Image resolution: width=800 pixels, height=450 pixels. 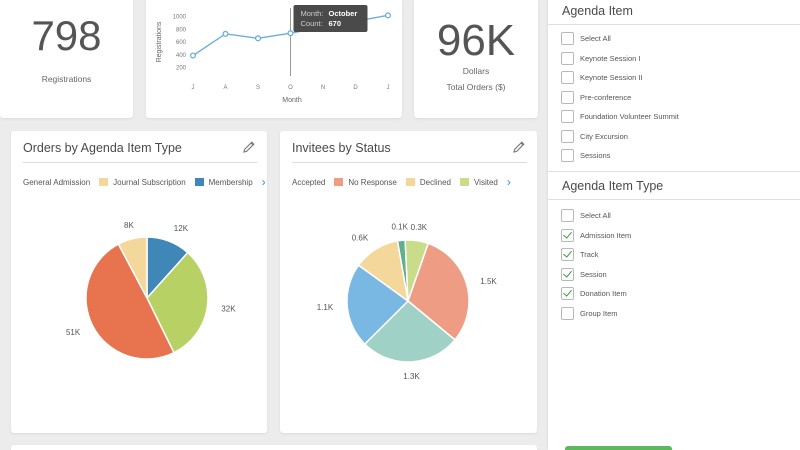 I want to click on tooltip, so click(x=330, y=18).